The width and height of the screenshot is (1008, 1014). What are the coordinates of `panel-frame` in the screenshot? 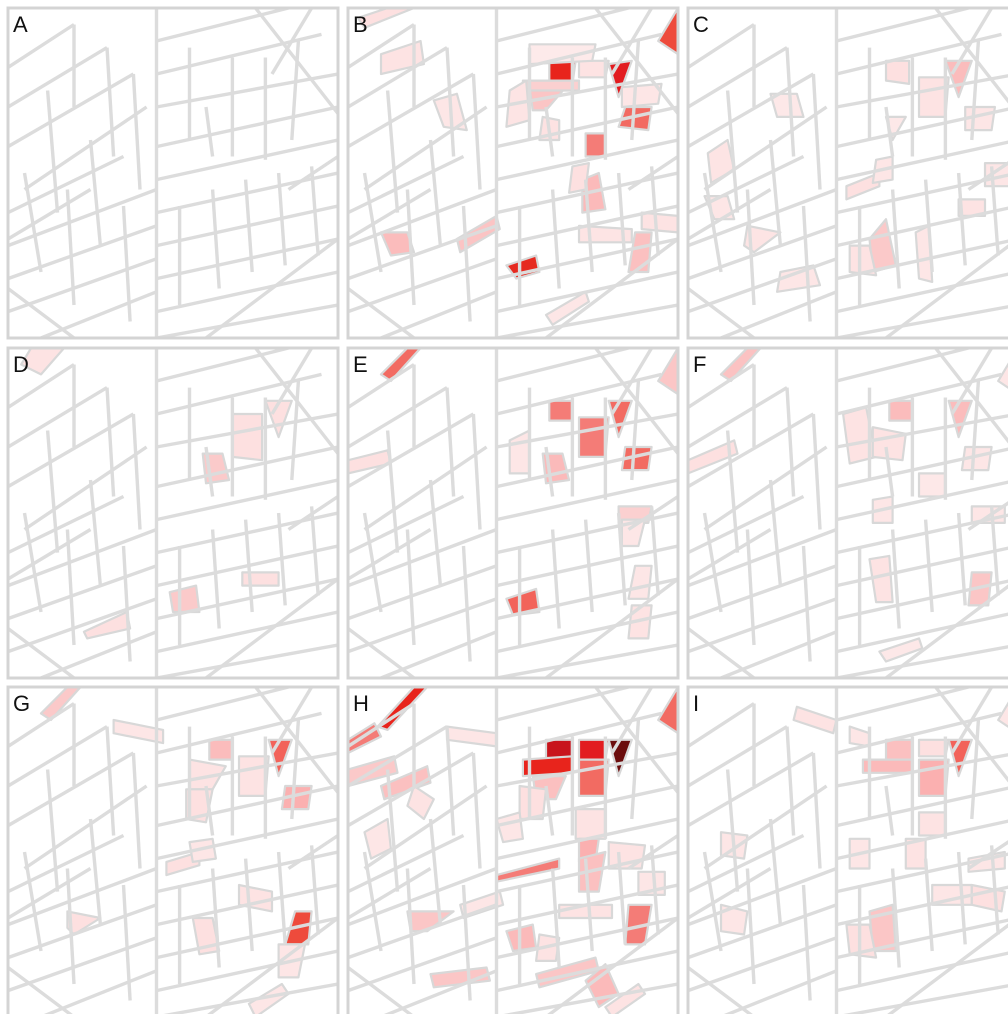 It's located at (173, 173).